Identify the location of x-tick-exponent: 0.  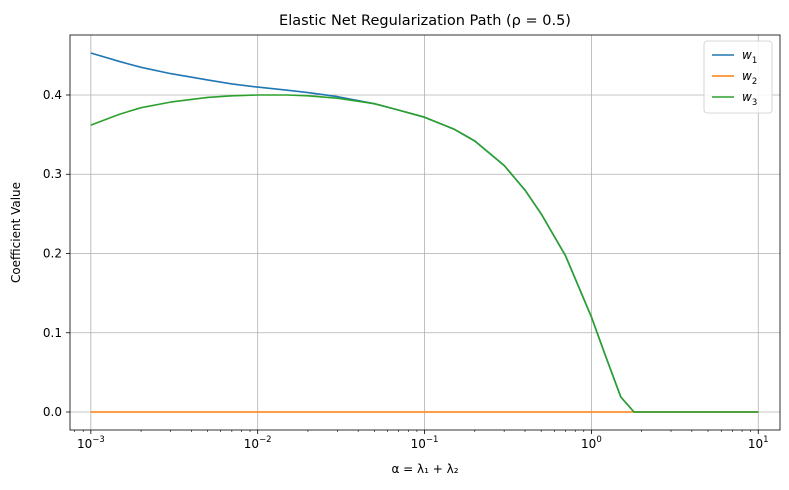
(598, 440).